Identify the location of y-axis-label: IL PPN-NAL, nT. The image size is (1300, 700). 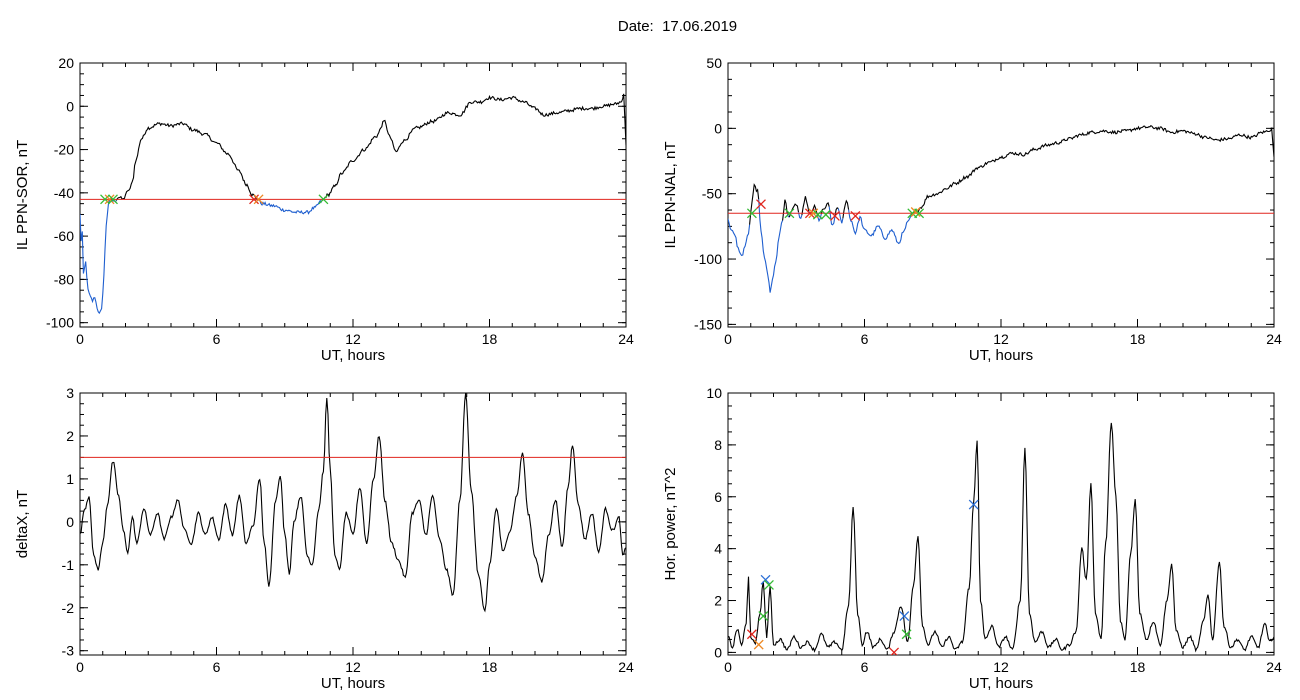
(670, 195).